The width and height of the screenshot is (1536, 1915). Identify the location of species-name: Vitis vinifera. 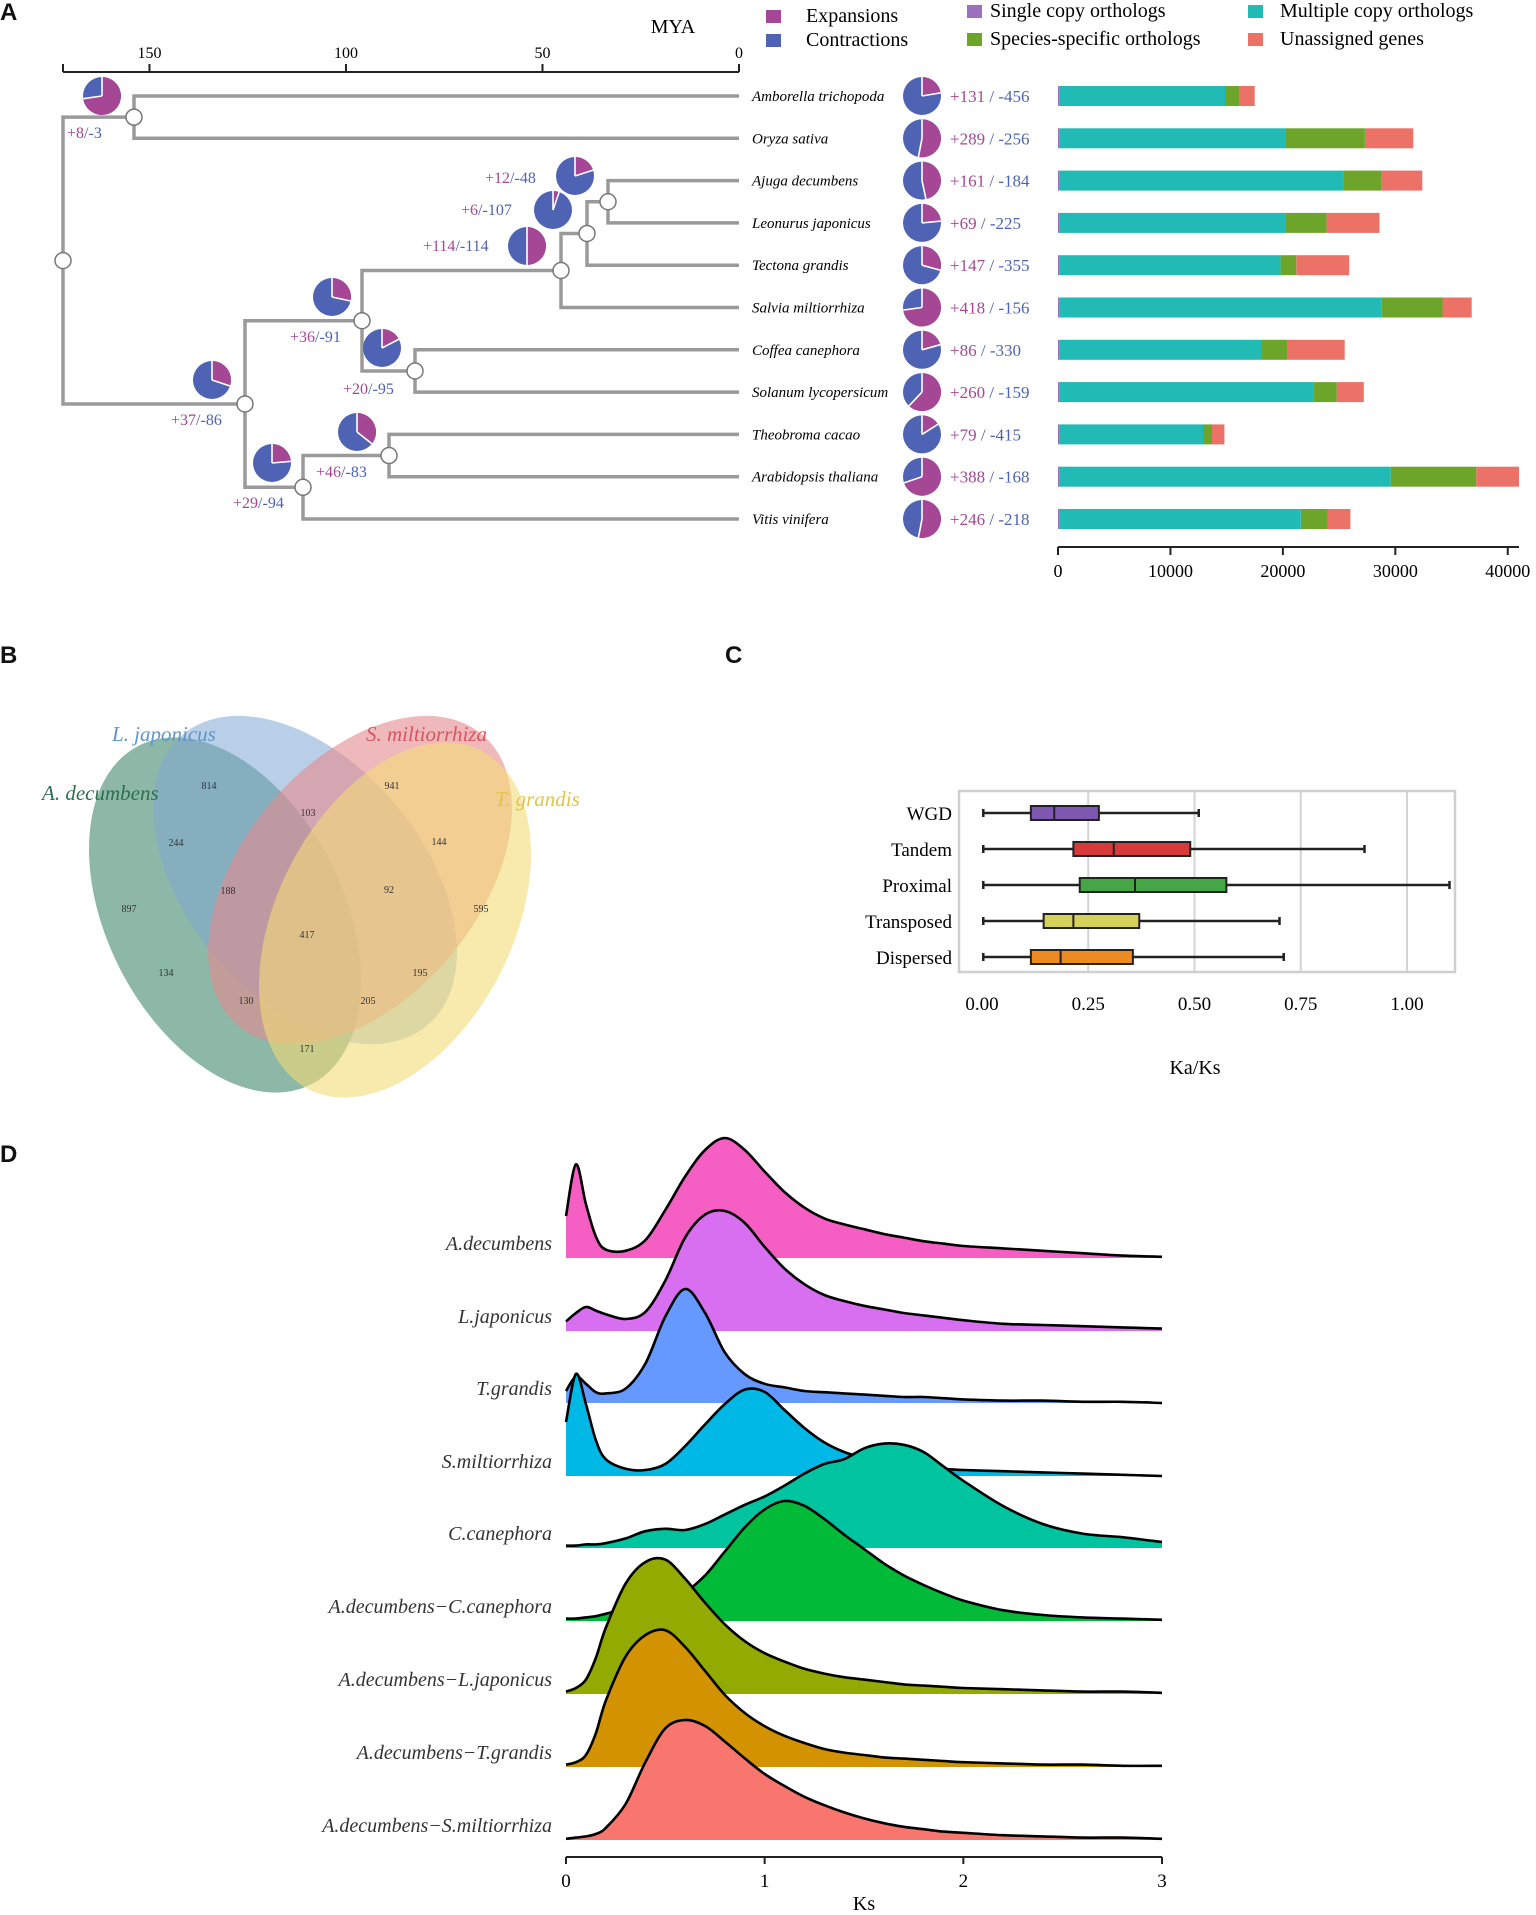
(790, 520).